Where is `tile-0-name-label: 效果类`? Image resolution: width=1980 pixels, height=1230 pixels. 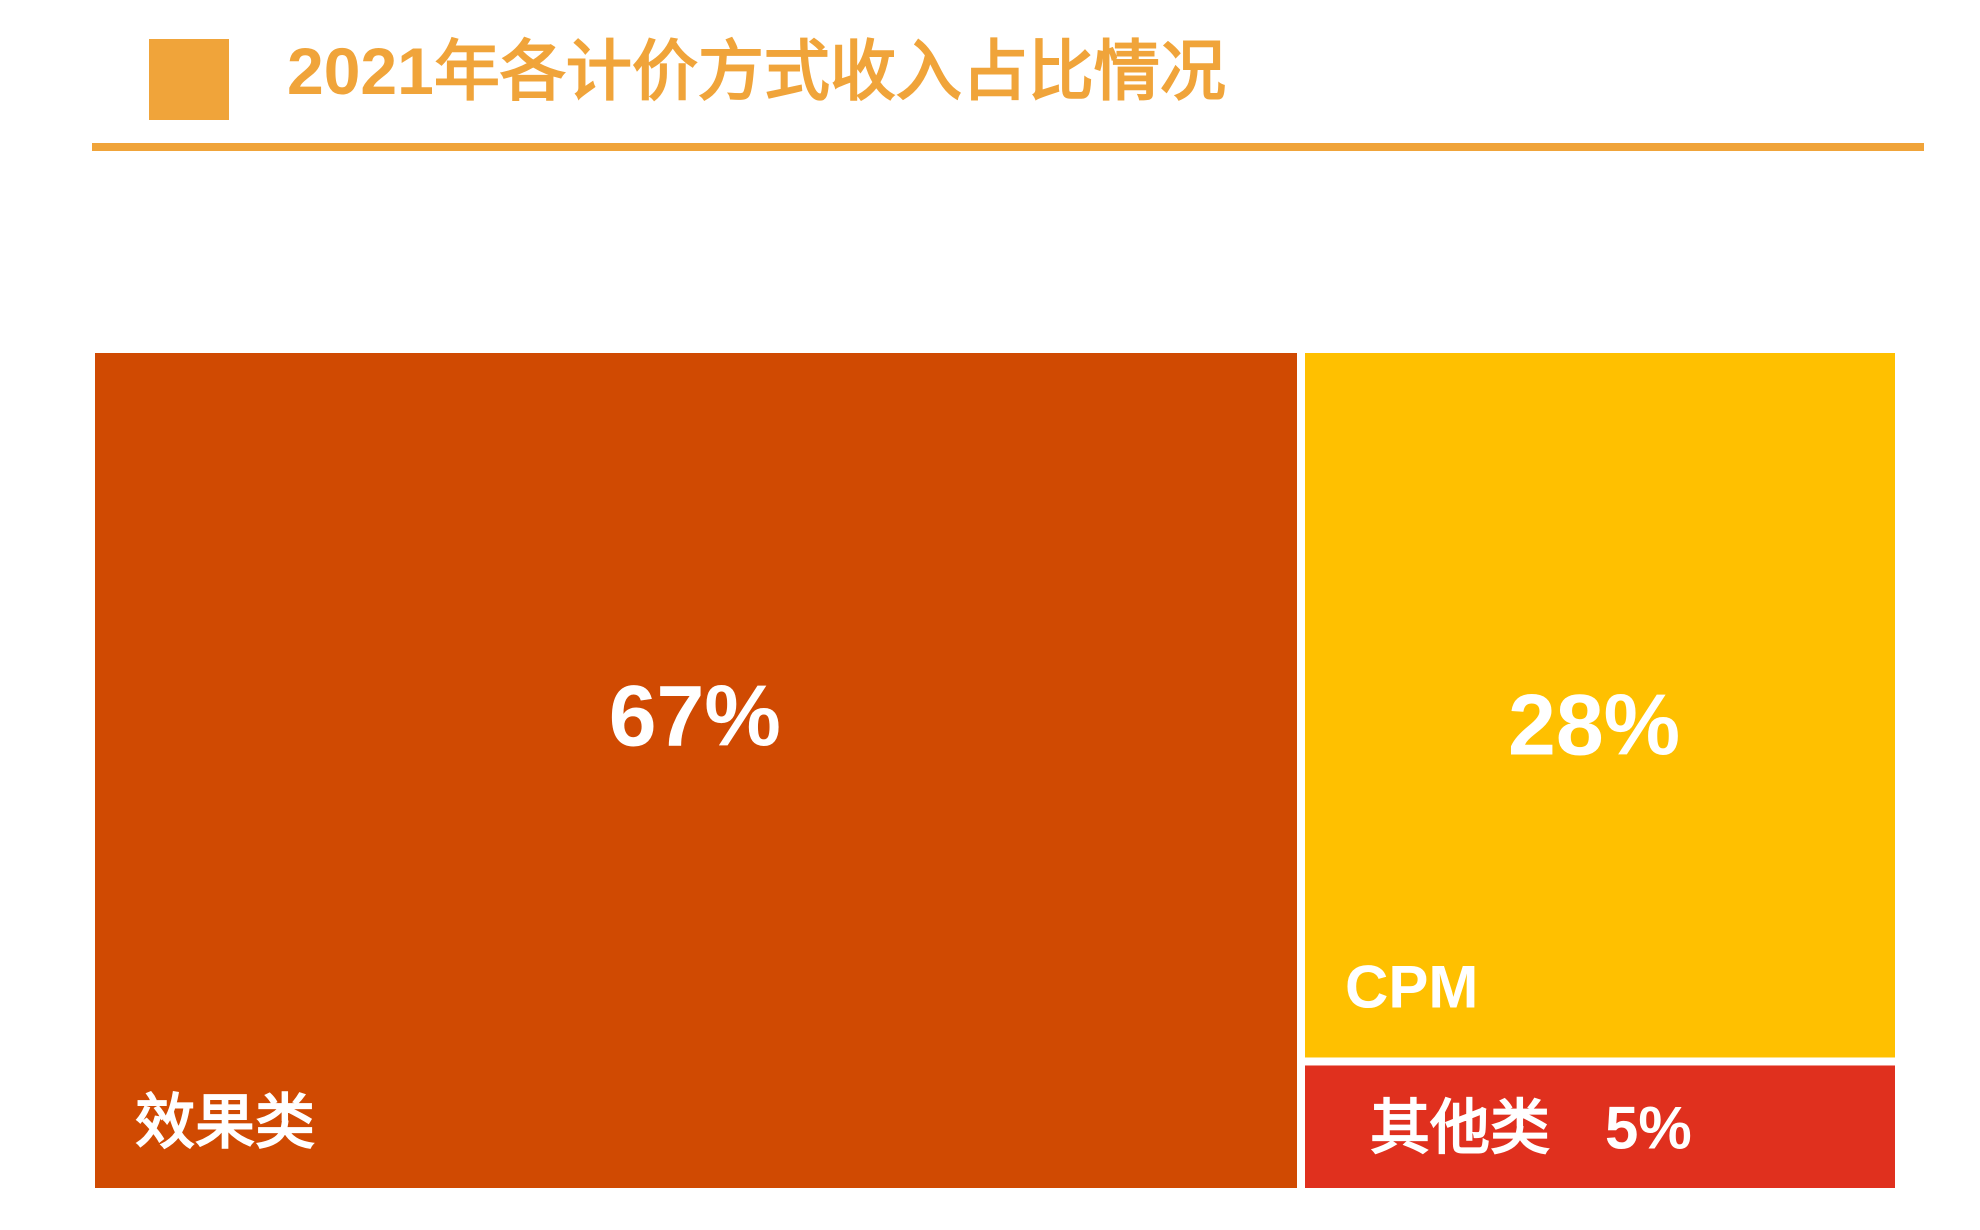 tile-0-name-label: 效果类 is located at coordinates (225, 1122).